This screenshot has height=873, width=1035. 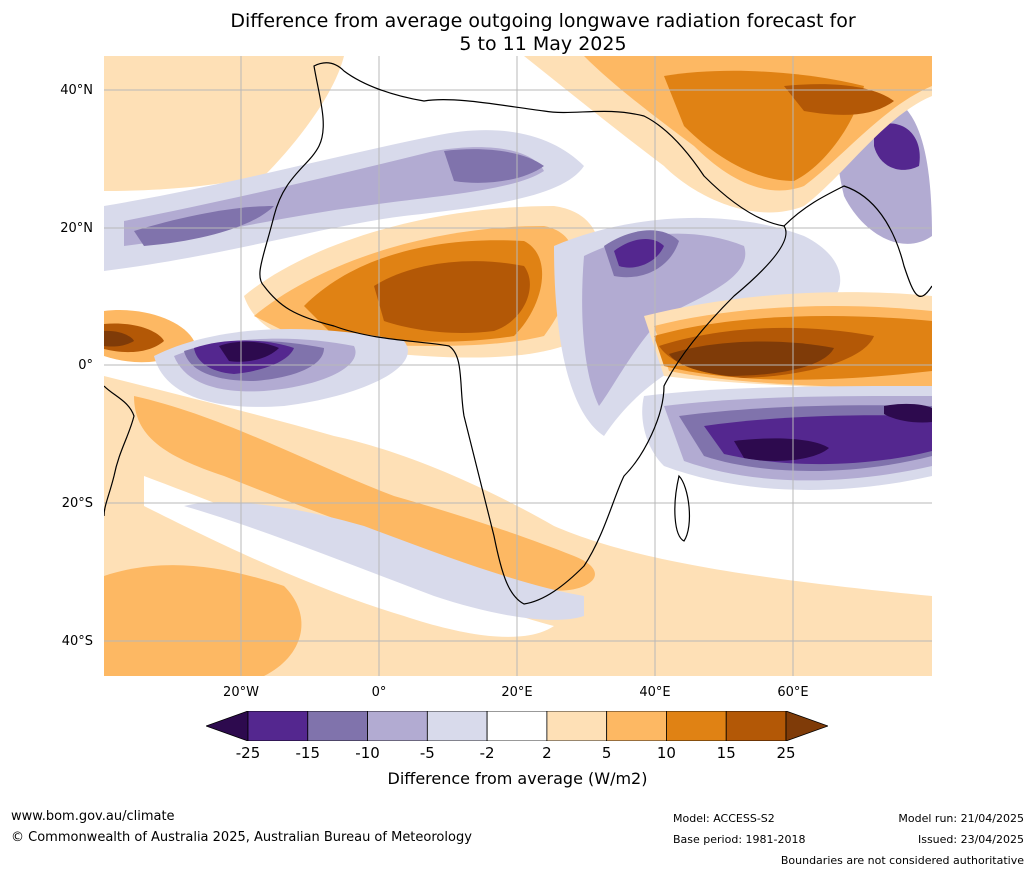 What do you see at coordinates (961, 818) in the screenshot?
I see `model-run-text: Model run: 21/04/2025` at bounding box center [961, 818].